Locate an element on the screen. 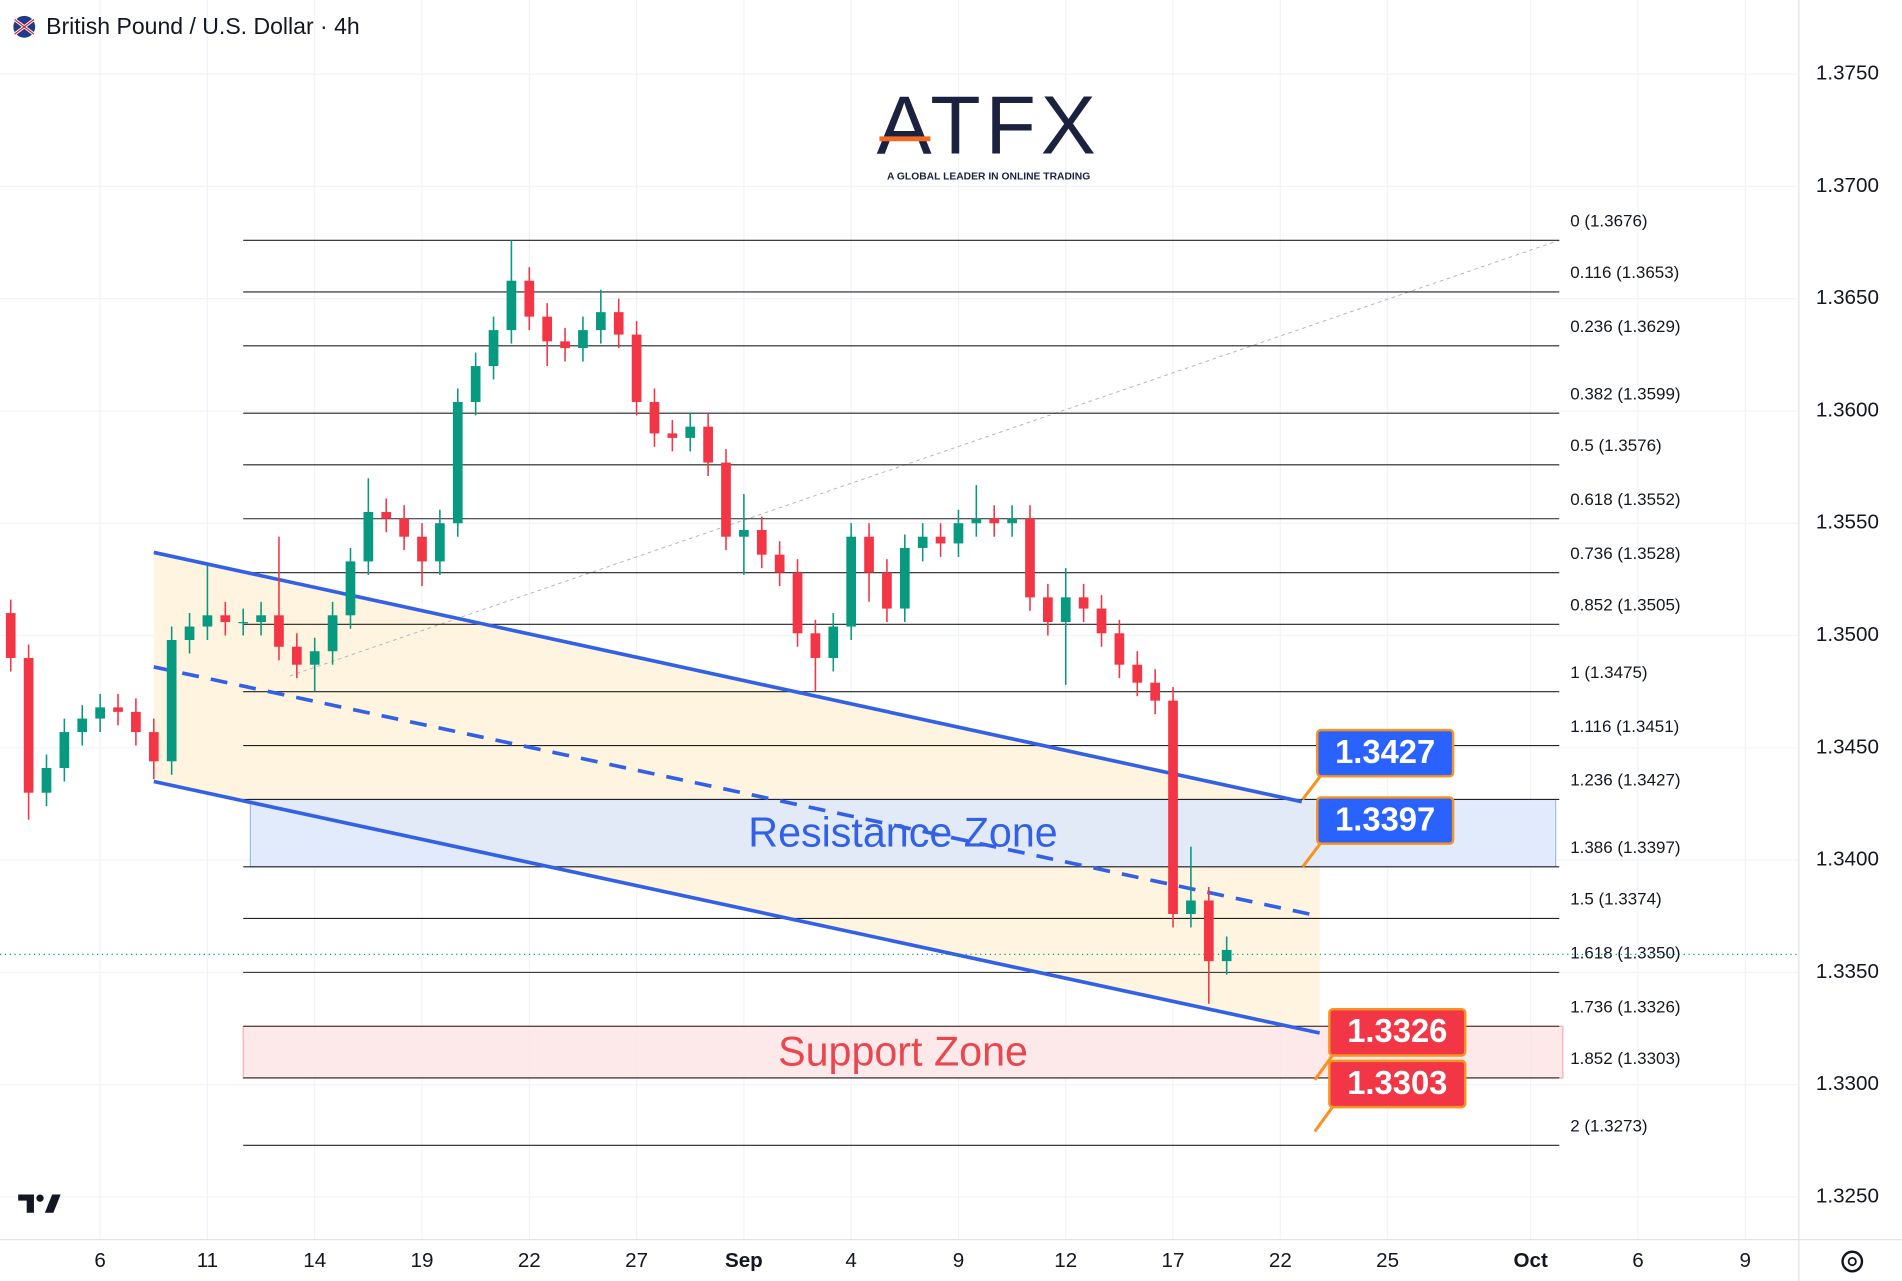 The height and width of the screenshot is (1281, 1902). y-tick-label: 1.3550 is located at coordinates (1847, 522).